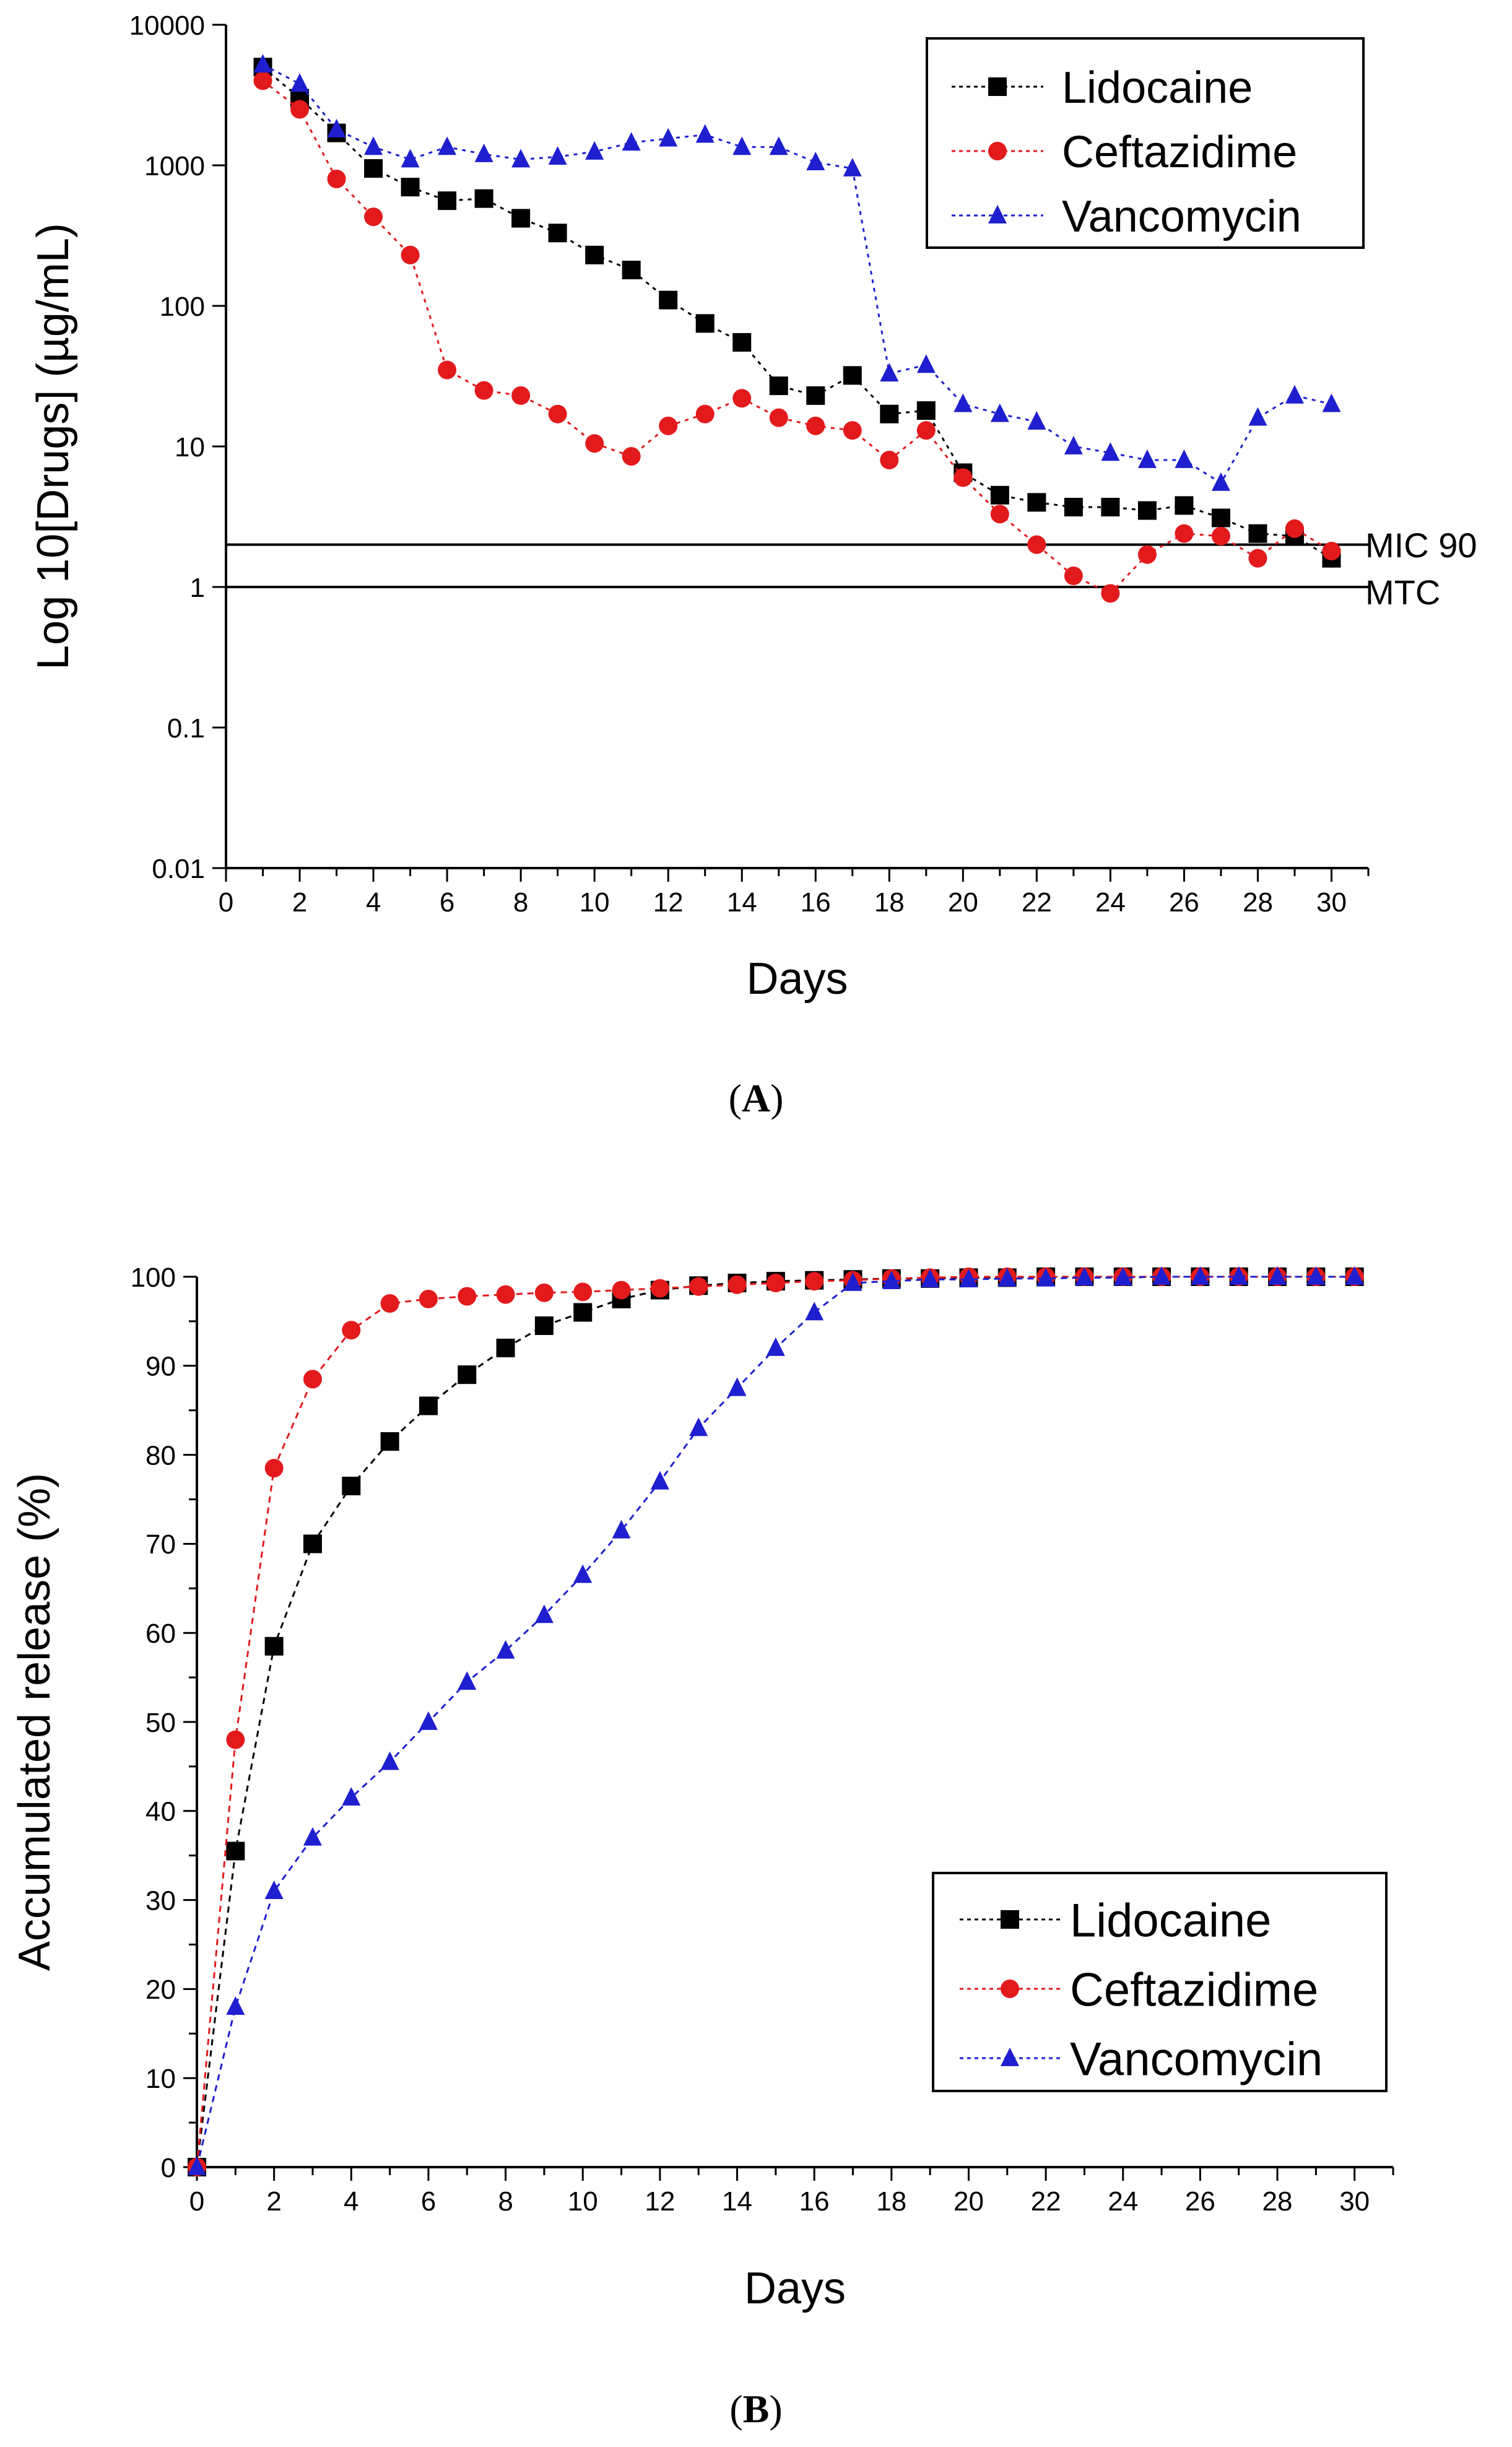 Image resolution: width=1512 pixels, height=2447 pixels. What do you see at coordinates (1010, 1989) in the screenshot?
I see `panel-b-legend-ceftazidime-marker` at bounding box center [1010, 1989].